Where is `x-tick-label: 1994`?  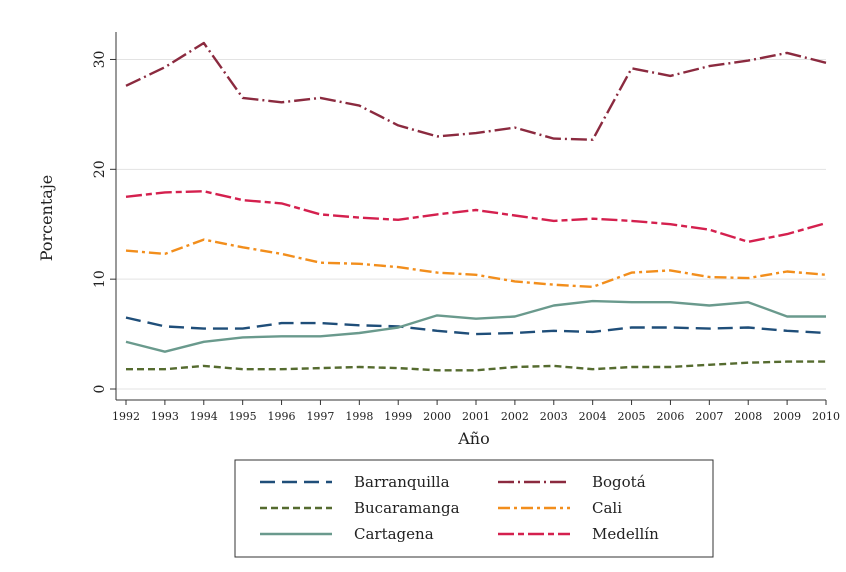
x-tick-label: 1994 is located at coordinates (204, 416).